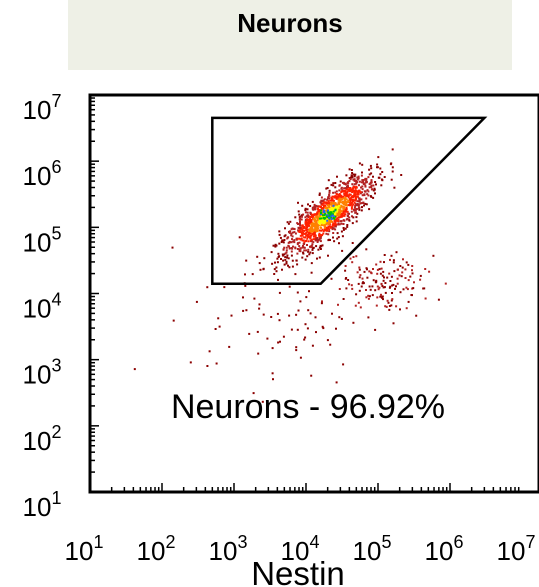 The height and width of the screenshot is (587, 539). I want to click on x-tick-label: 101, so click(84, 549).